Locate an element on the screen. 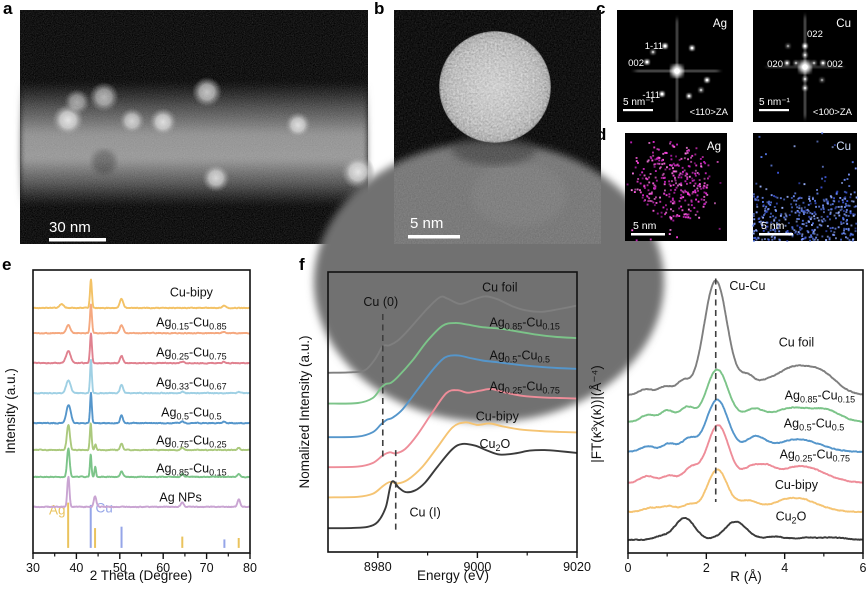 This screenshot has height=589, width=866. x-tick-label: 30 is located at coordinates (33, 568).